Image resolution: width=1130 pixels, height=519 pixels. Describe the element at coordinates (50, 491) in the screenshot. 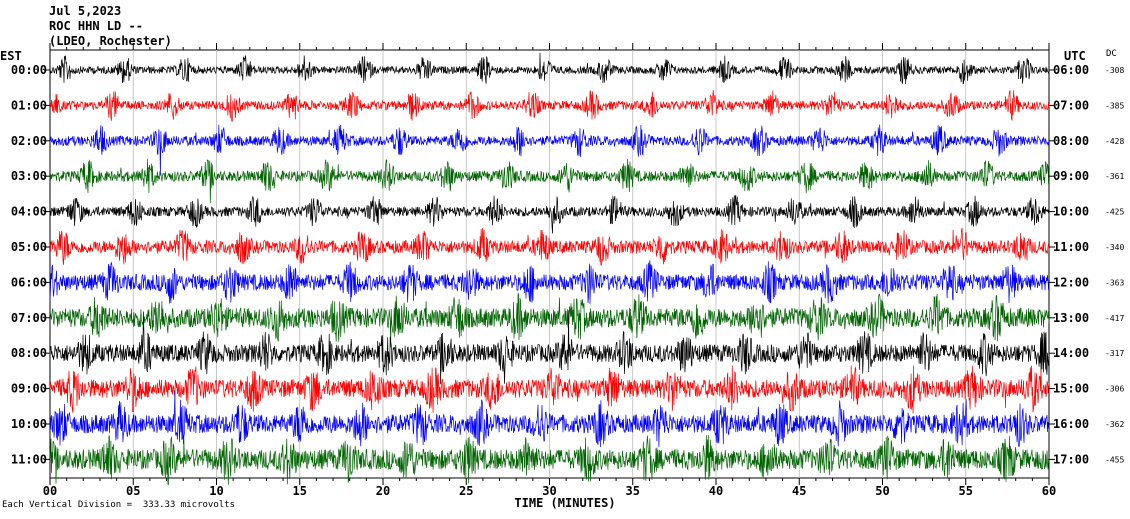

I see `x-tick-label: 00` at that location.